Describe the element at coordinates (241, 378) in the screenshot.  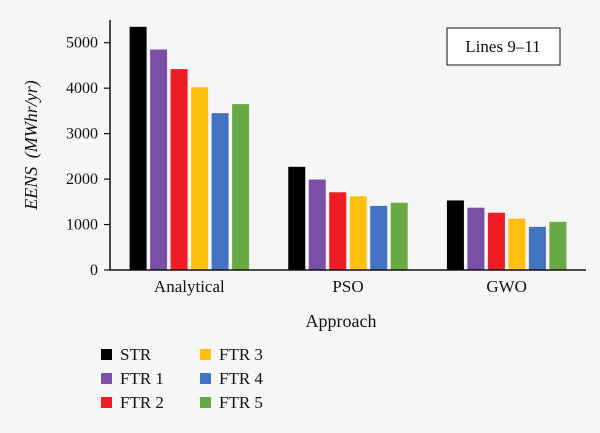
I see `legend-label: FTR 4` at that location.